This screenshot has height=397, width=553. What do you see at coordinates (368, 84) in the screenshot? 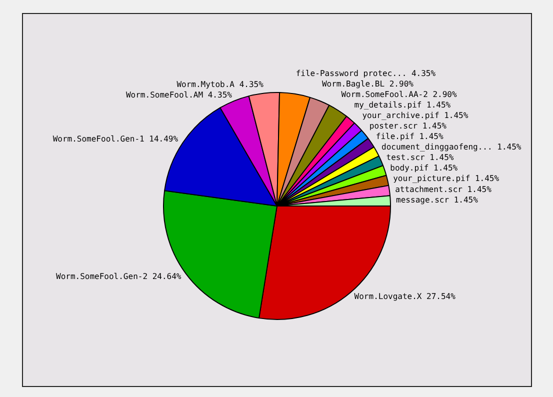
I see `slice-label: Worm.Bagle.BL 2.90%` at bounding box center [368, 84].